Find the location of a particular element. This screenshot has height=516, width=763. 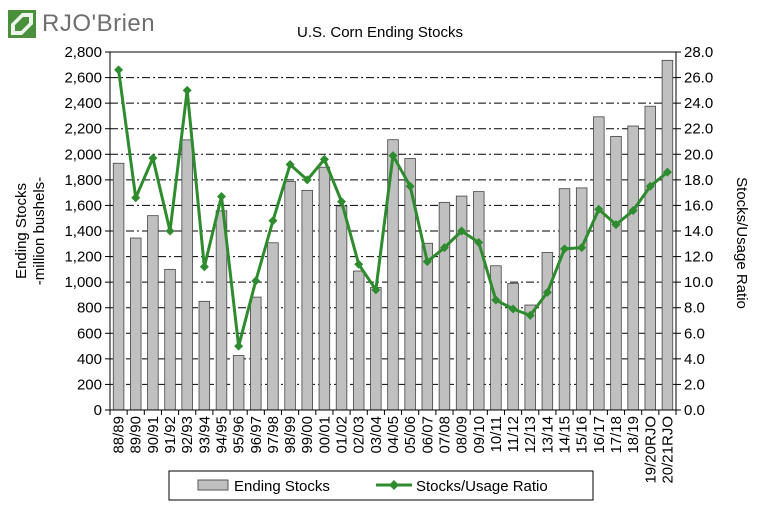

left-axis-label-line2: -million bushels- is located at coordinates (39, 231).